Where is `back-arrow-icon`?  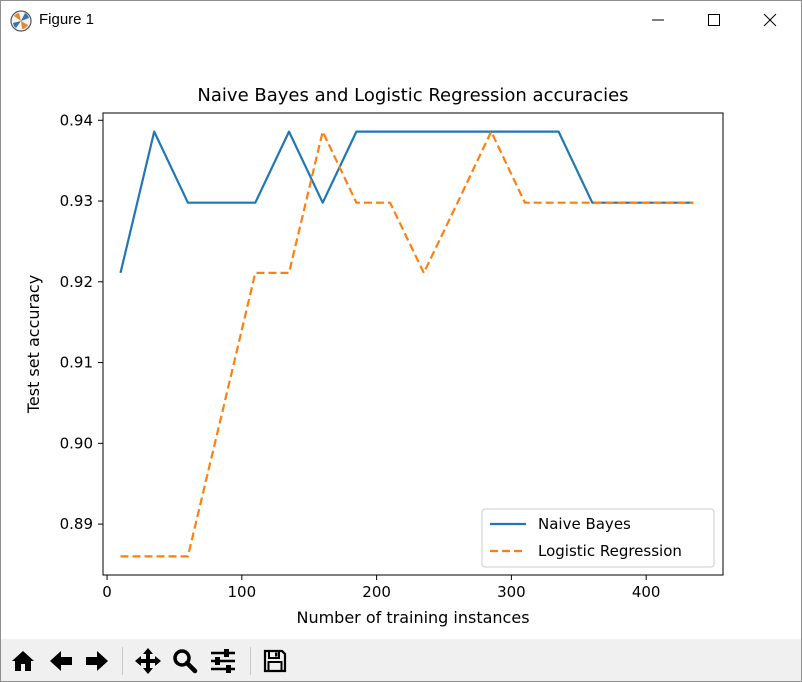 back-arrow-icon is located at coordinates (61, 661).